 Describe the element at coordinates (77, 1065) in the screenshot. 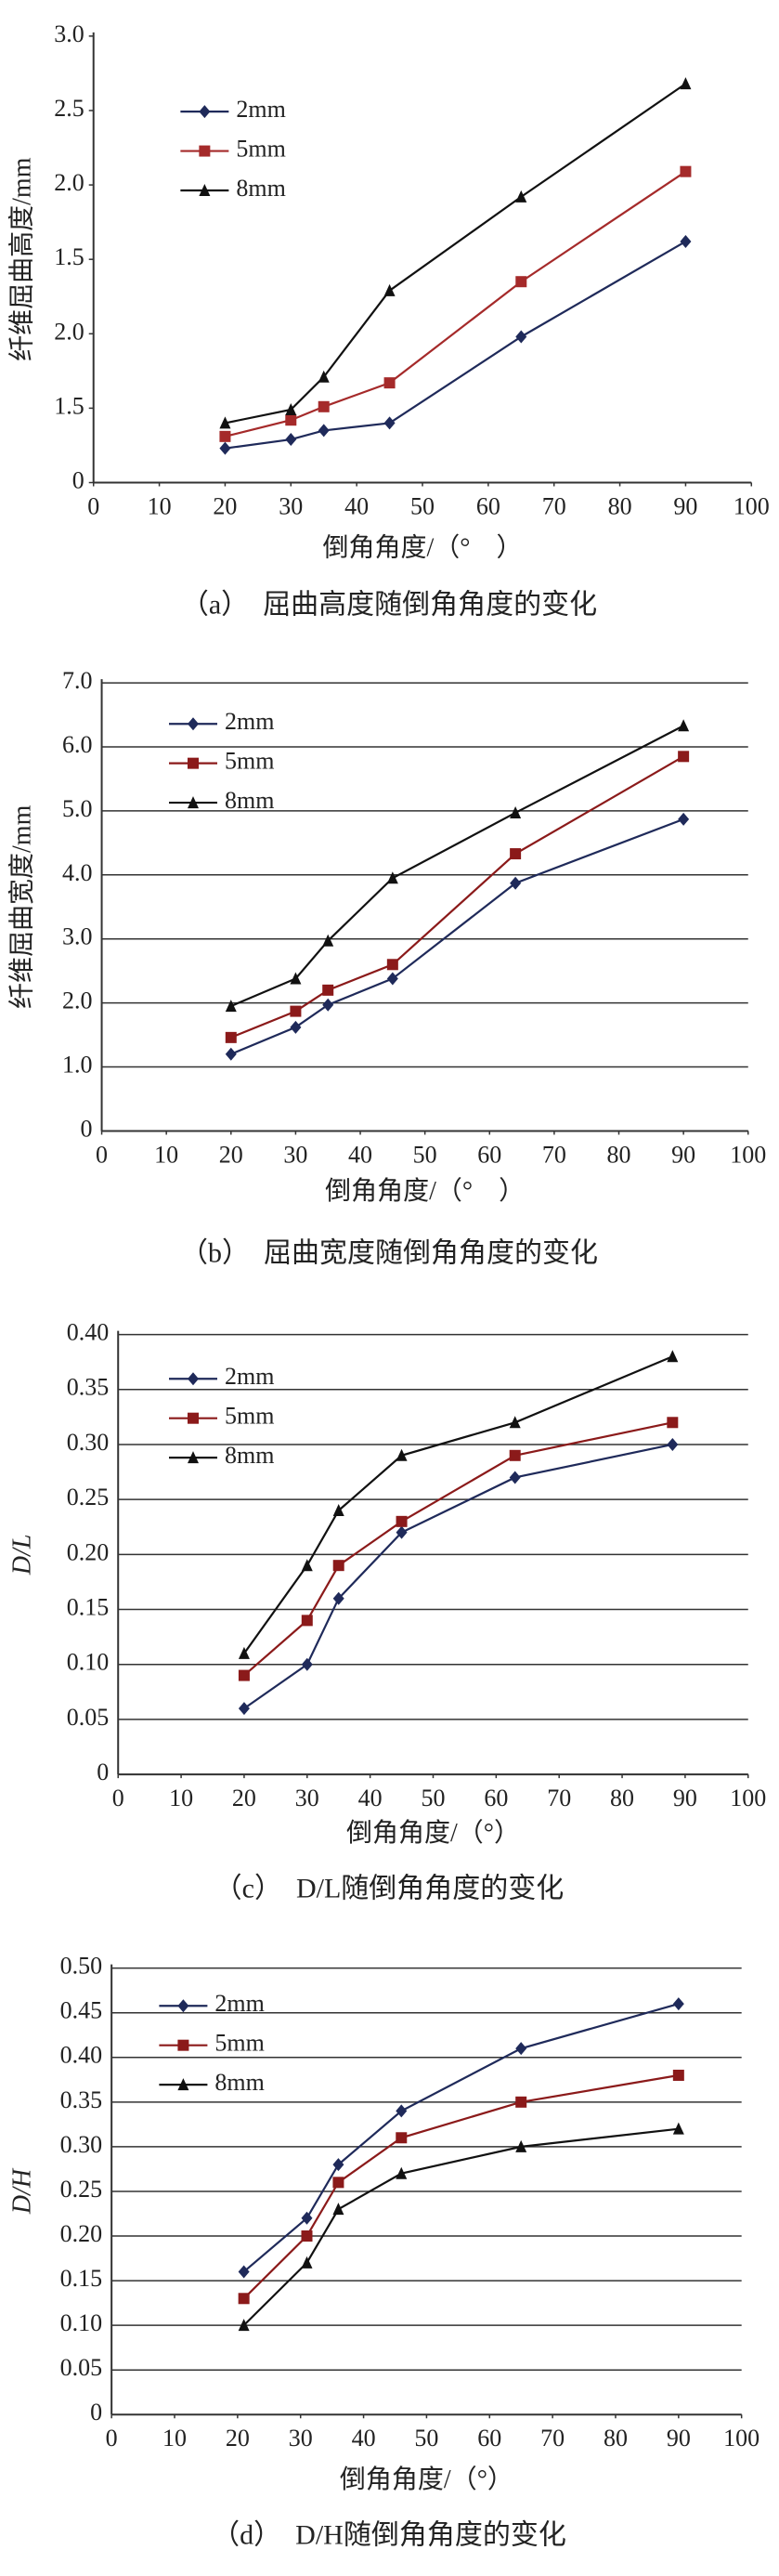

I see `y-tick-label: 1.0` at that location.